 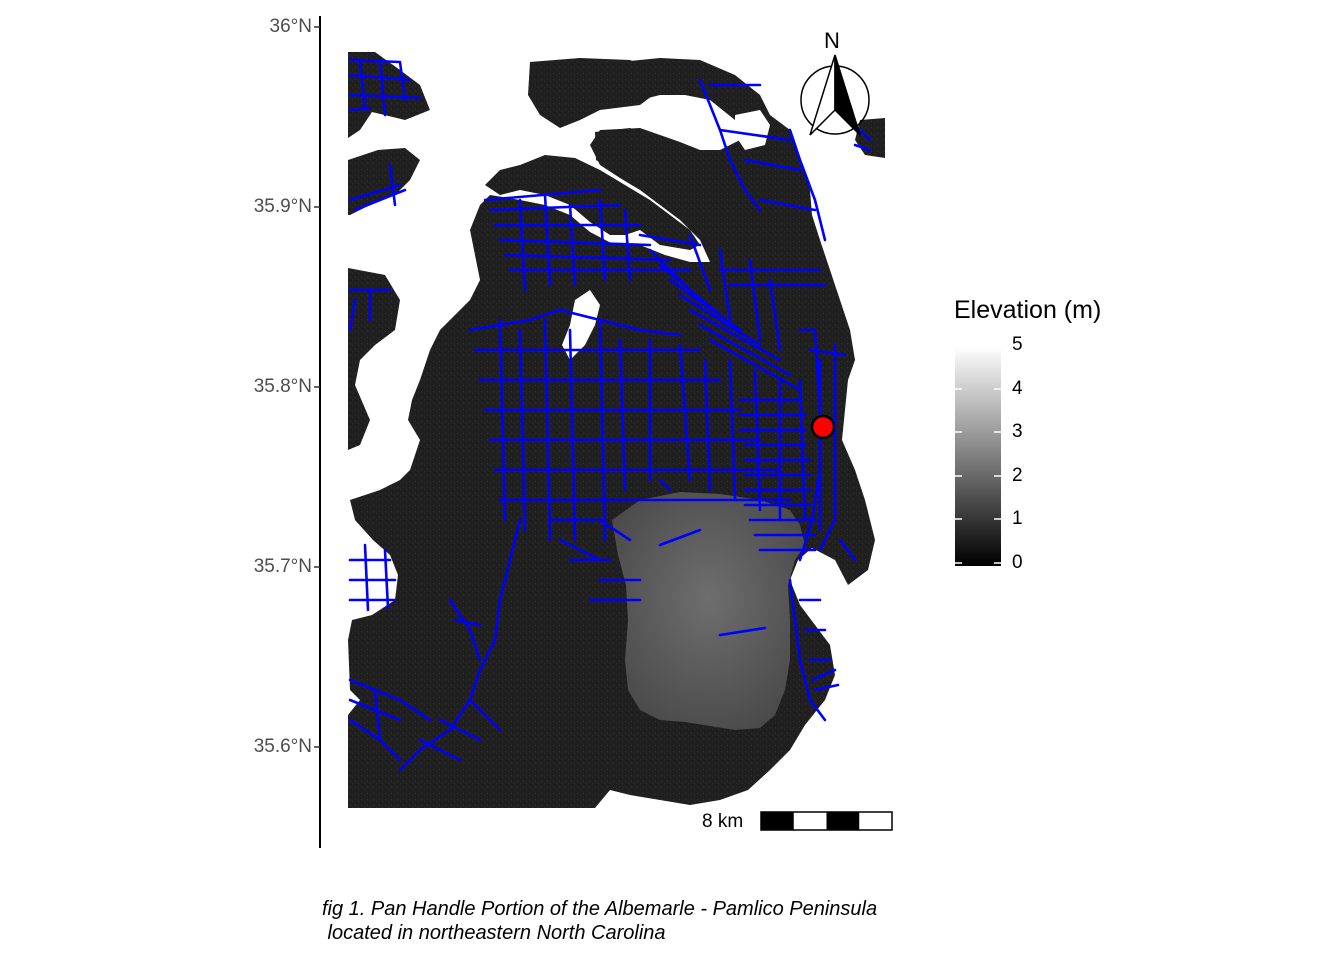 What do you see at coordinates (835, 95) in the screenshot?
I see `north-arrow-icon` at bounding box center [835, 95].